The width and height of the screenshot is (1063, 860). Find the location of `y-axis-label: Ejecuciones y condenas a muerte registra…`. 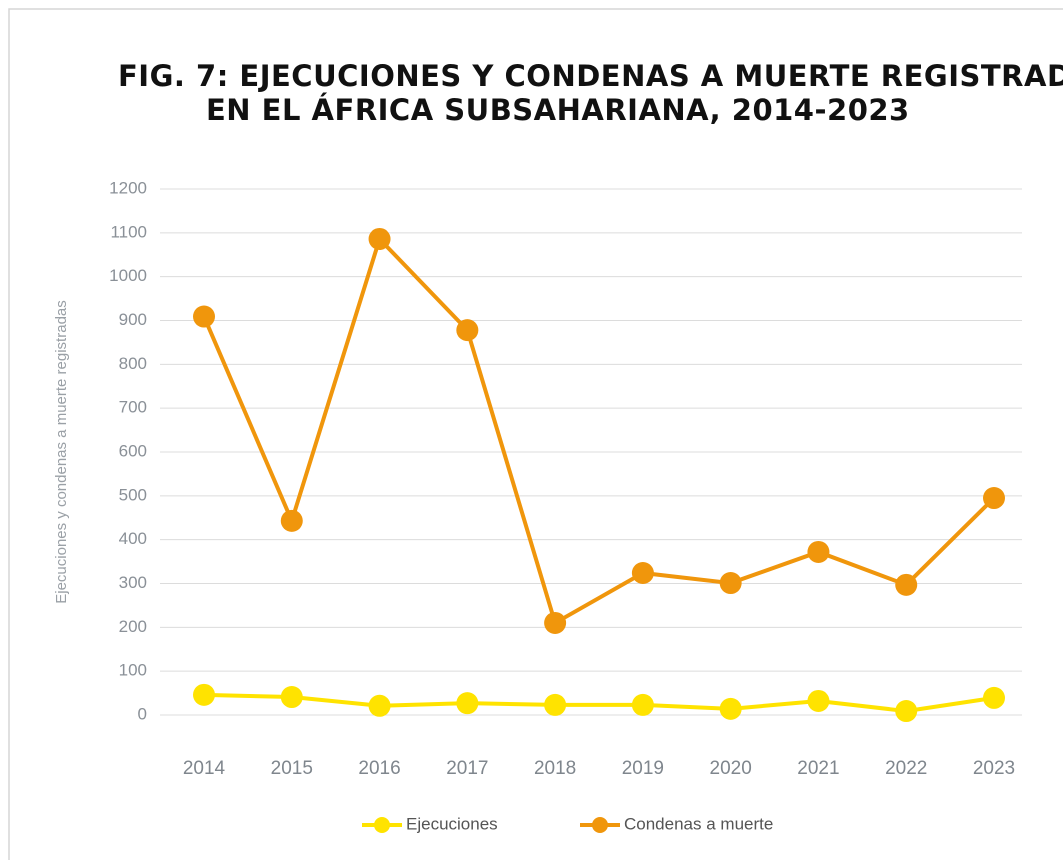

y-axis-label: Ejecuciones y condenas a muerte registra… is located at coordinates (61, 452).